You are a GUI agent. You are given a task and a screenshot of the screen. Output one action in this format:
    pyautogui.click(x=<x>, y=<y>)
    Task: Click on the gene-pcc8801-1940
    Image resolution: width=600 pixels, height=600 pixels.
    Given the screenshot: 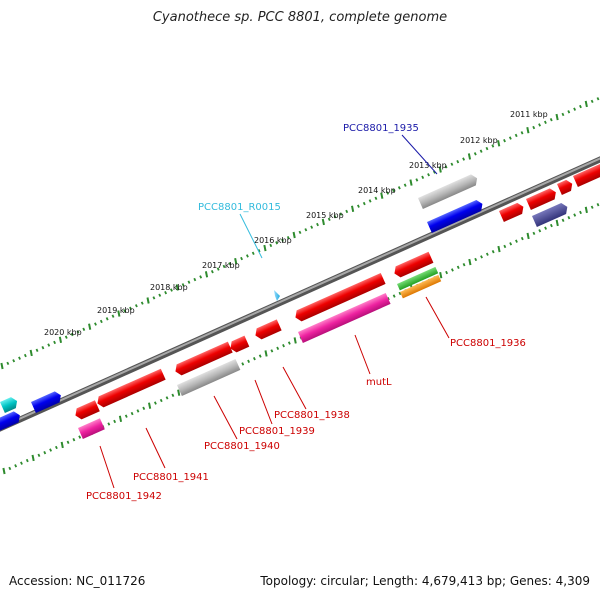 What is the action you would take?
    pyautogui.click(x=209, y=377)
    